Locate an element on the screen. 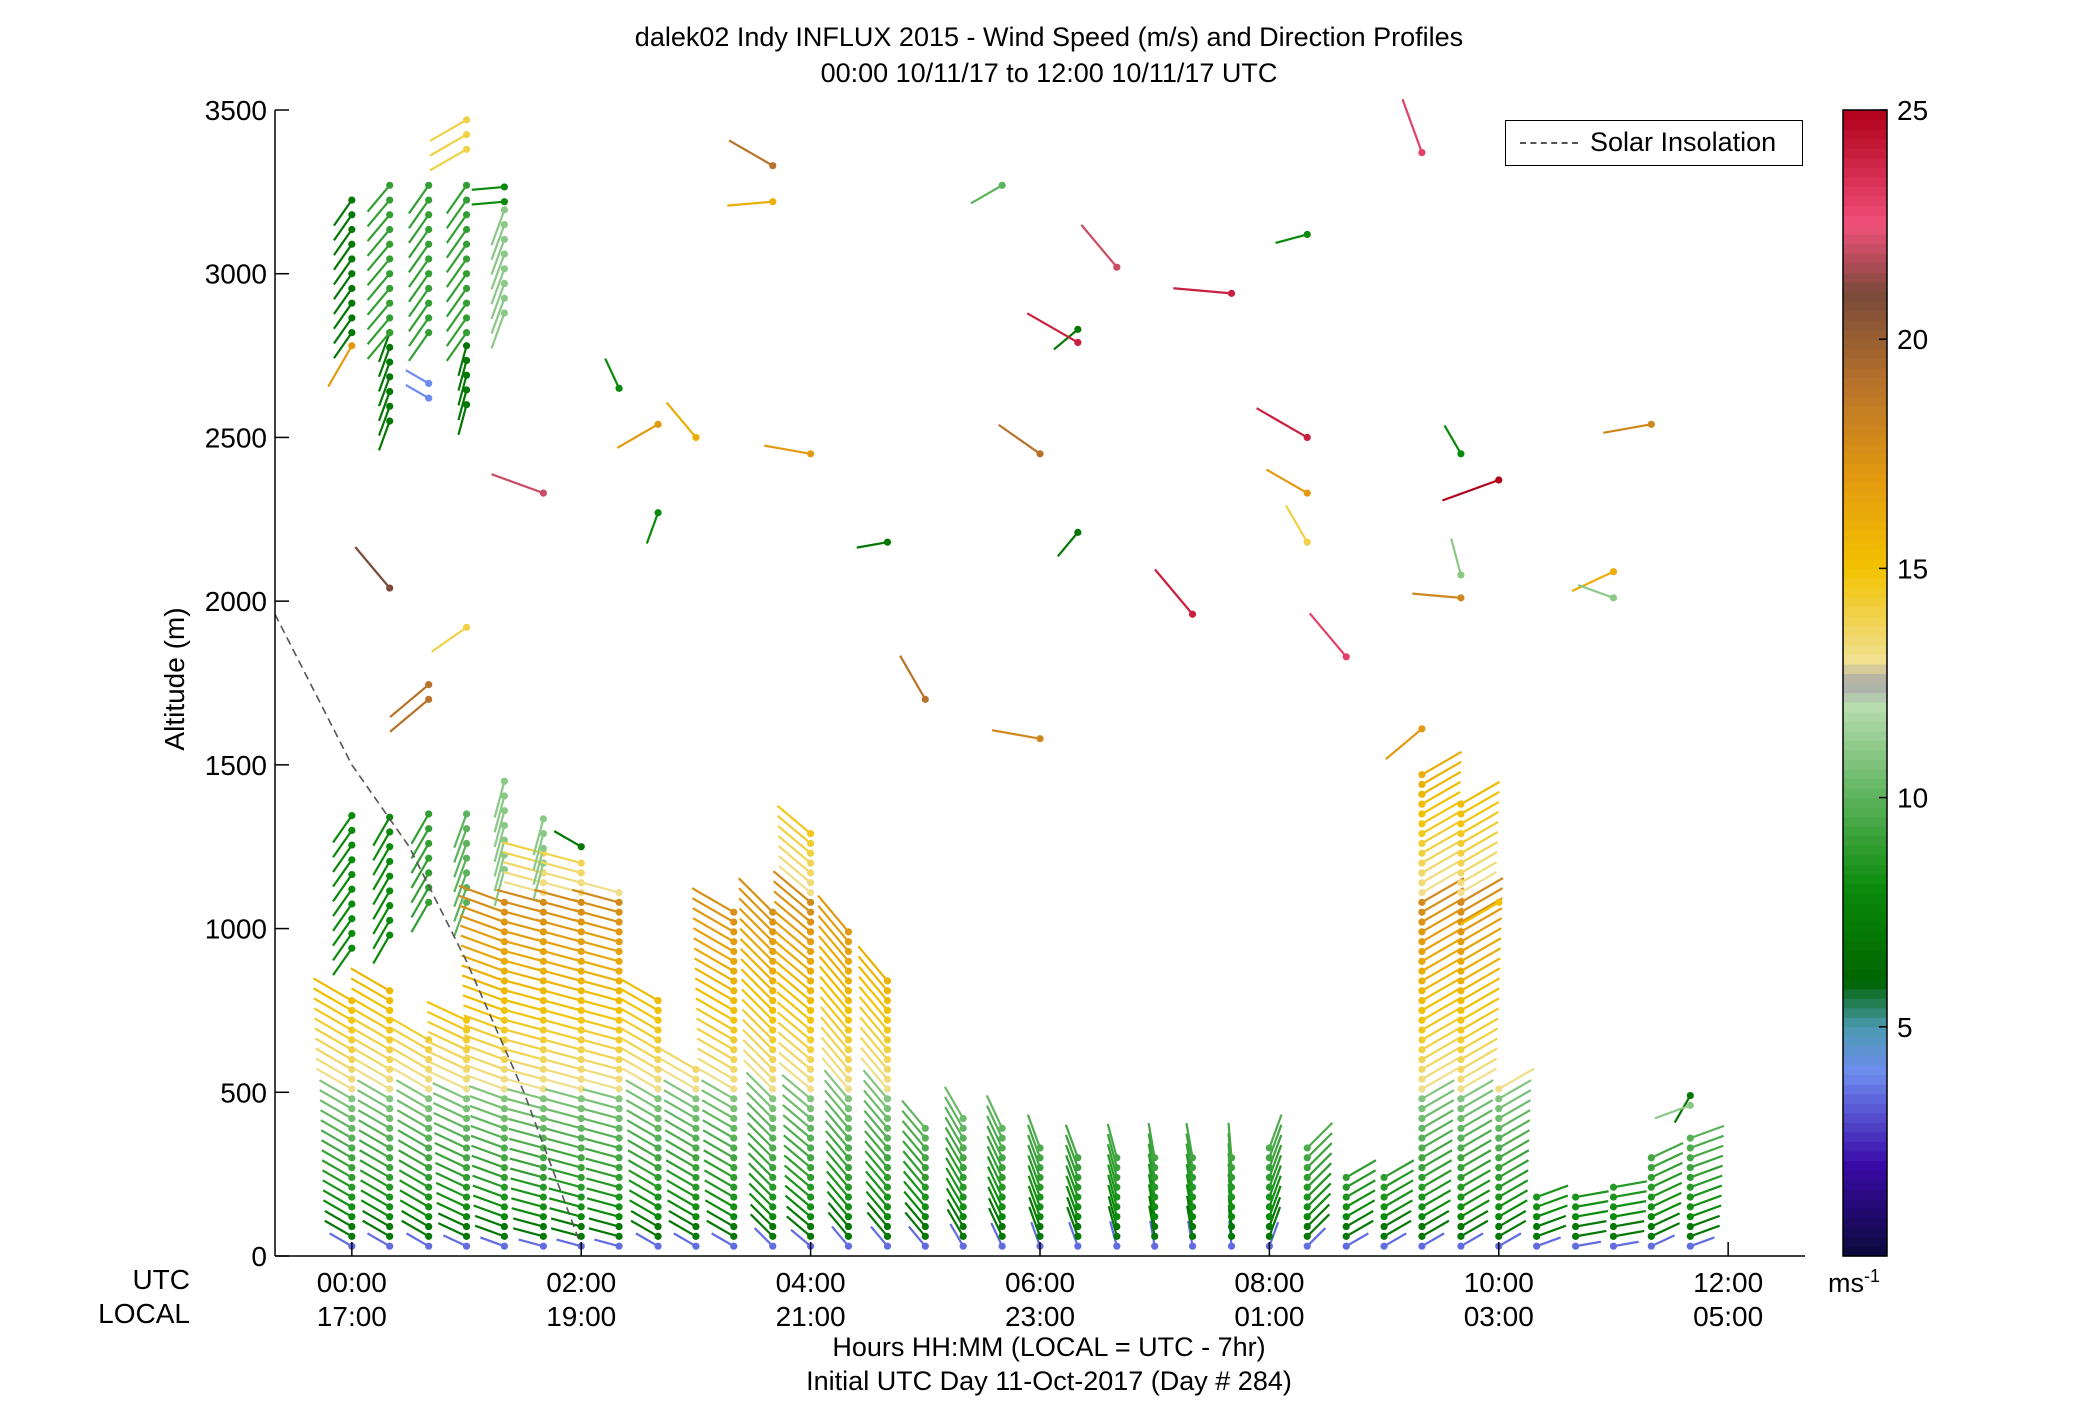 This screenshot has height=1425, width=2098. y-tick-label-500: 500 is located at coordinates (243, 1092).